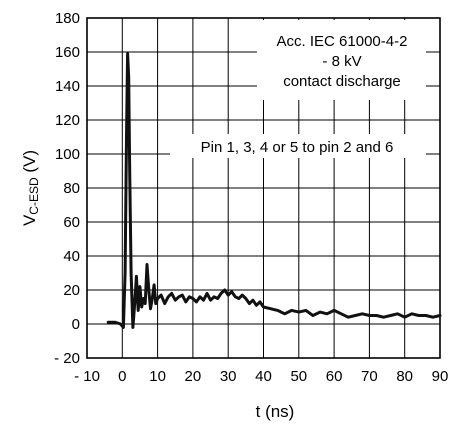  What do you see at coordinates (29, 163) in the screenshot?
I see `y-axis-title-unit: (V)` at bounding box center [29, 163].